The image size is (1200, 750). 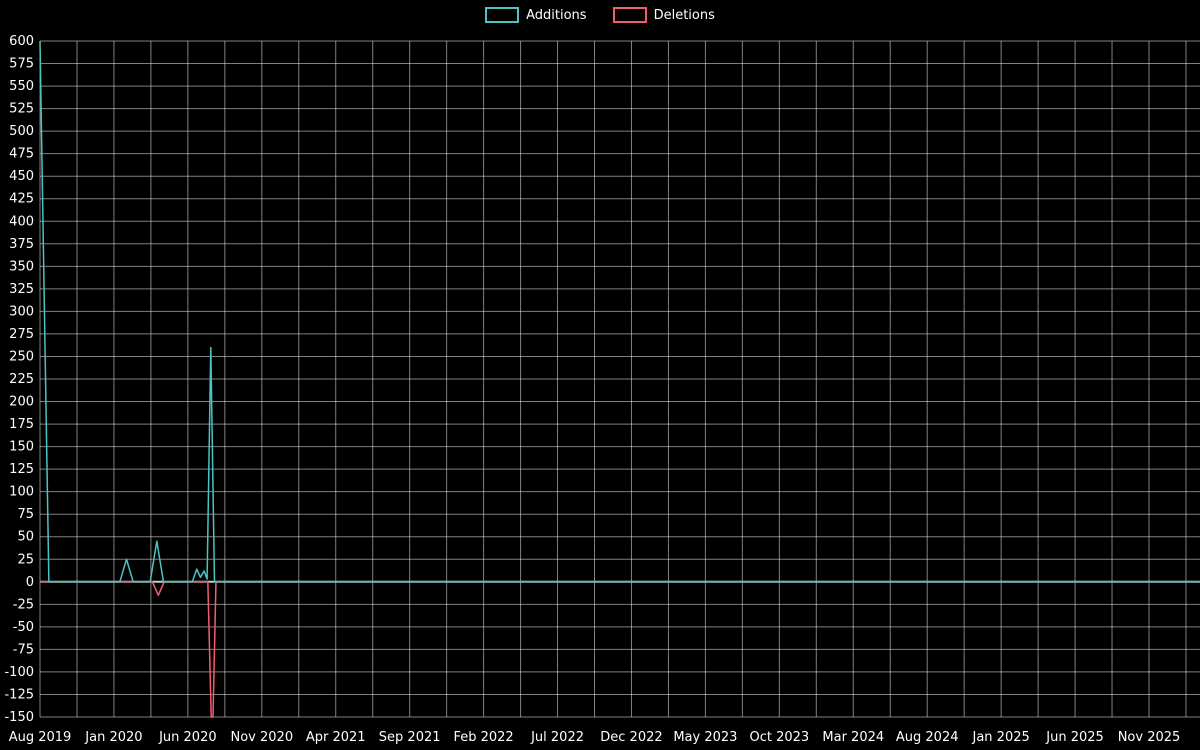 I want to click on x-tick-label: Jun 2020, so click(x=187, y=737).